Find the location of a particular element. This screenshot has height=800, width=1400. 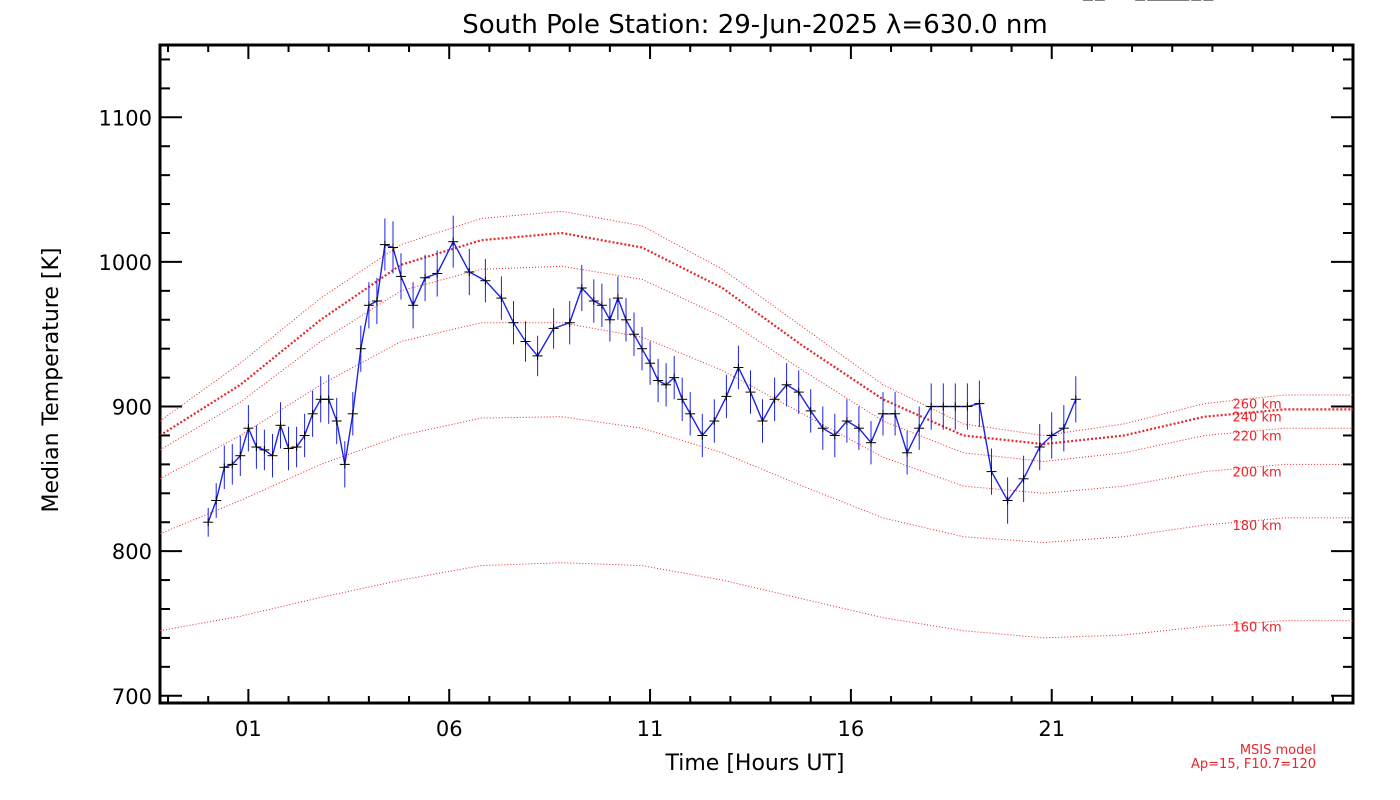

model-label-200-km: 200 km is located at coordinates (1257, 473).